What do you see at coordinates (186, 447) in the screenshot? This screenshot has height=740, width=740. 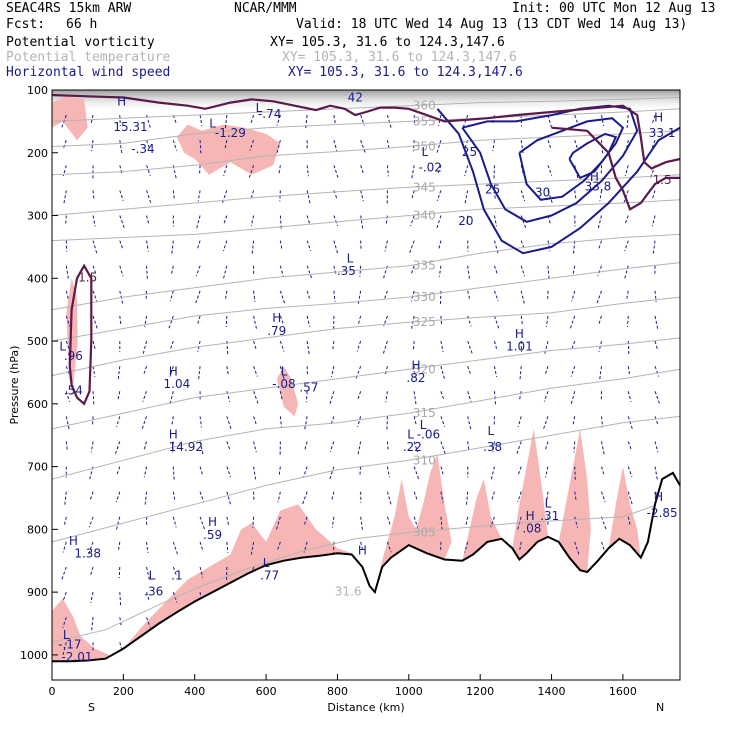 I see `annotation-26: 14.92` at bounding box center [186, 447].